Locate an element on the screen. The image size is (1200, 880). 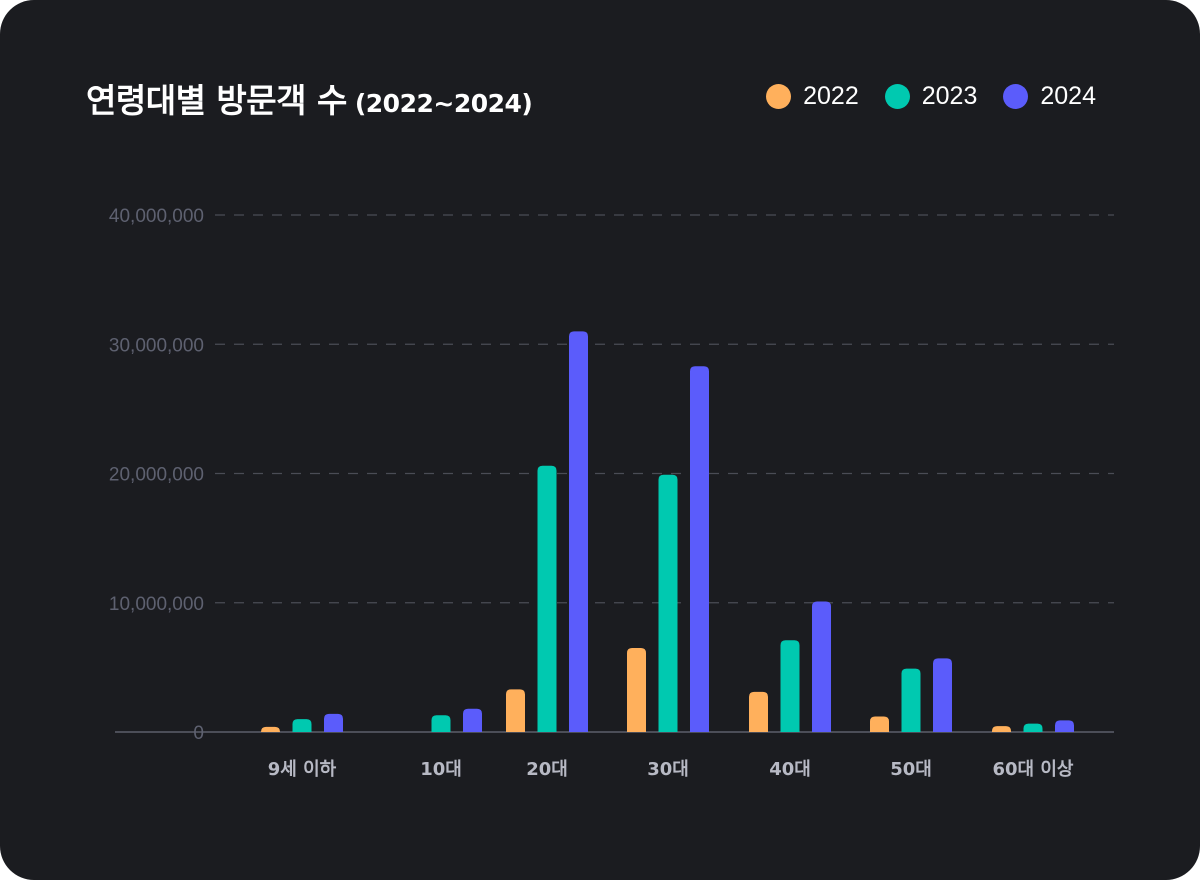
legend-label-2022: 2022 is located at coordinates (831, 96).